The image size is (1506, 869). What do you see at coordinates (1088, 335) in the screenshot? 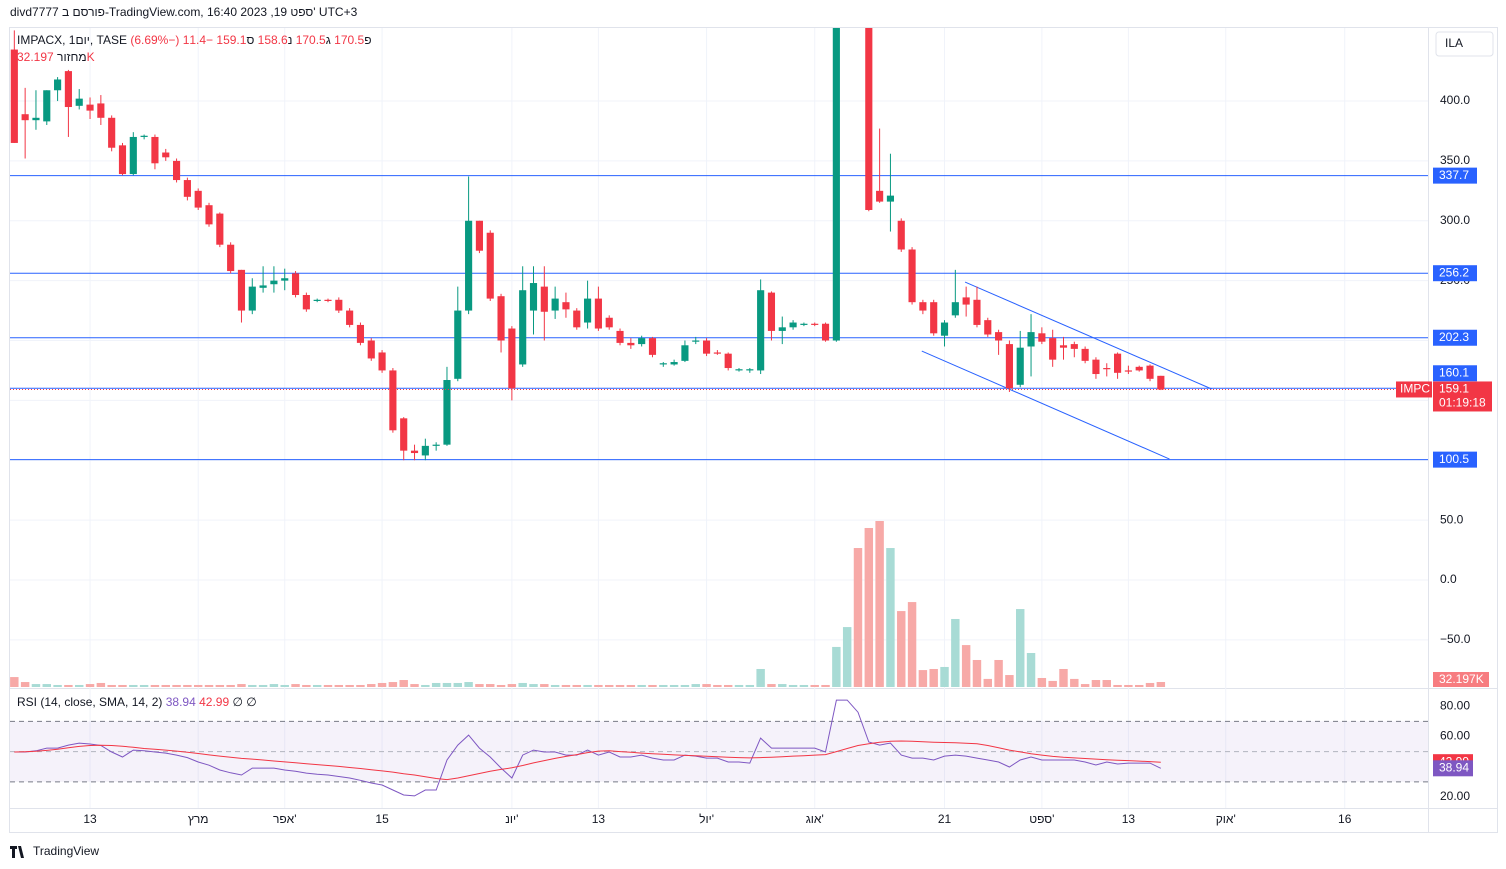
I see `trendline` at bounding box center [1088, 335].